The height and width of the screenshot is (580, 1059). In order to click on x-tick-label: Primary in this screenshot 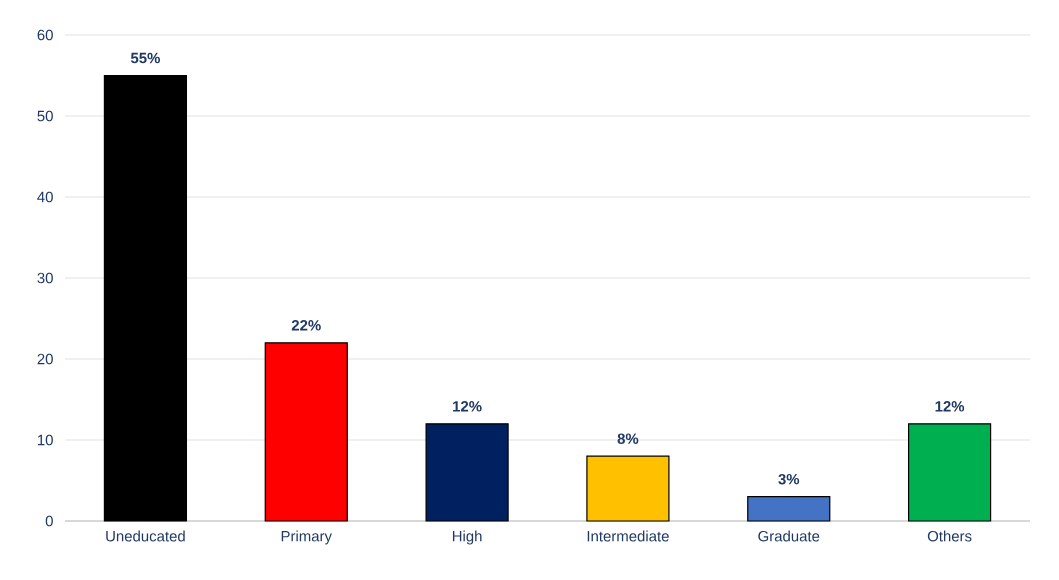, I will do `click(306, 537)`.